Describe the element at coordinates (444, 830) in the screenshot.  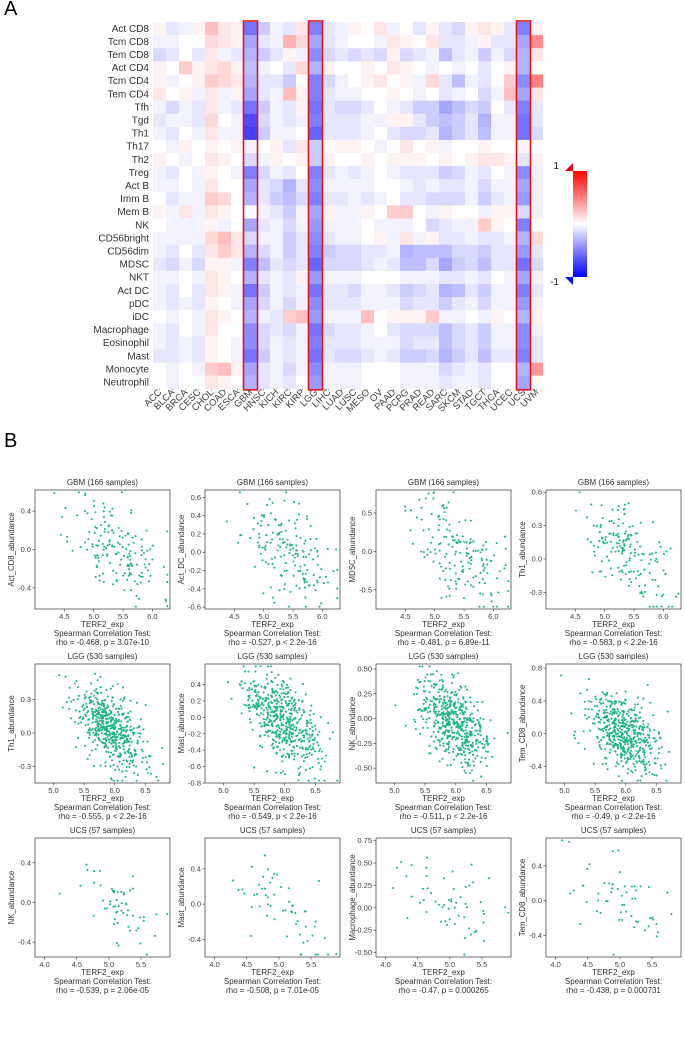
I see `scatter-title: UCS (57 samples)` at that location.